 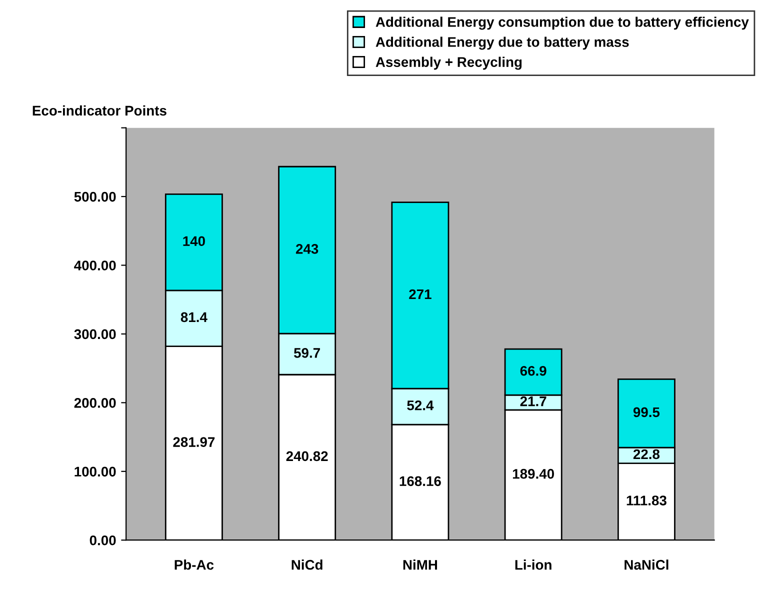 What do you see at coordinates (420, 294) in the screenshot?
I see `data-label: 271` at bounding box center [420, 294].